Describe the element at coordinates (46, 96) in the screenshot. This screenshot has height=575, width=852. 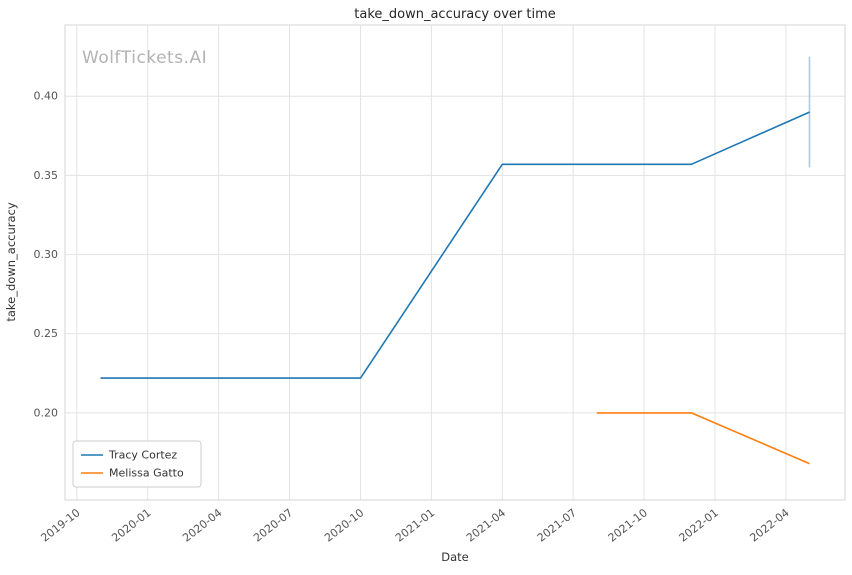
I see `y-tick-label: 0.40` at that location.